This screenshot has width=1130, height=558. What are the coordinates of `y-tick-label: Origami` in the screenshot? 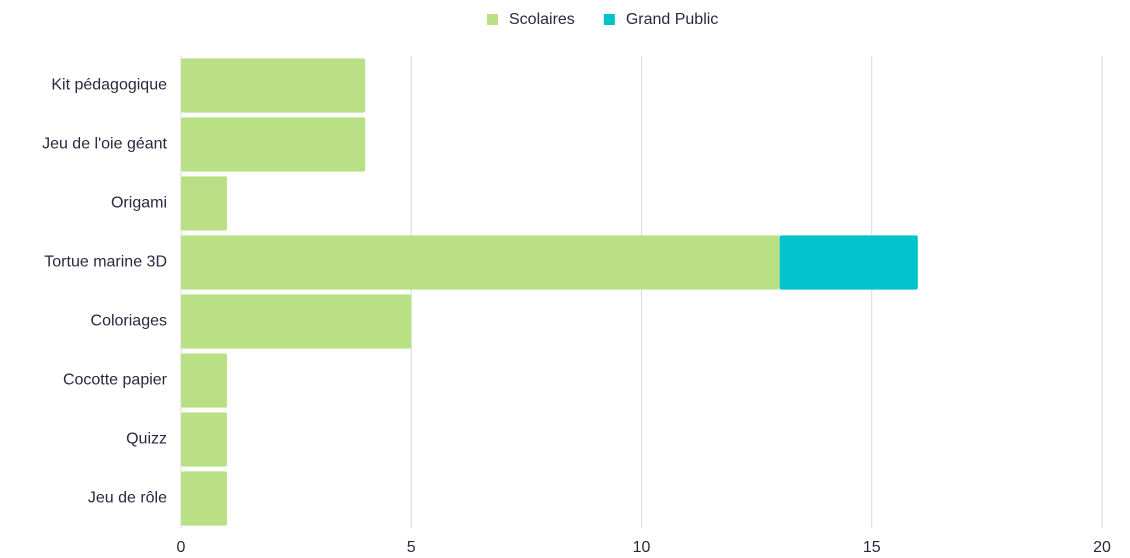 It's located at (139, 203).